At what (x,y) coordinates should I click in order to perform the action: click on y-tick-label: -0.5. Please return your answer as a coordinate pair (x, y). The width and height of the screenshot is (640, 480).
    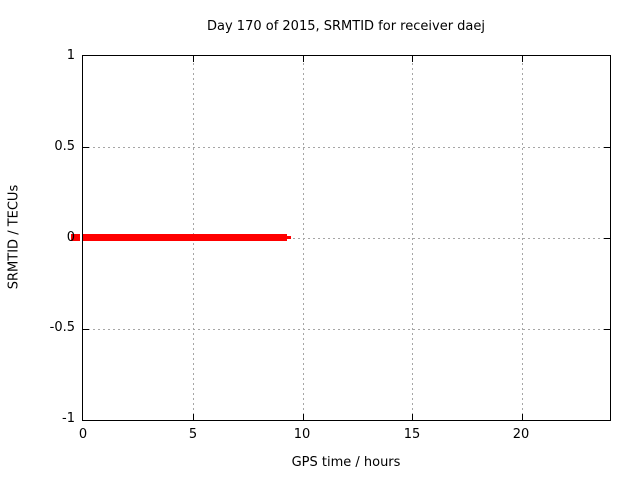
    Looking at the image, I should click on (62, 327).